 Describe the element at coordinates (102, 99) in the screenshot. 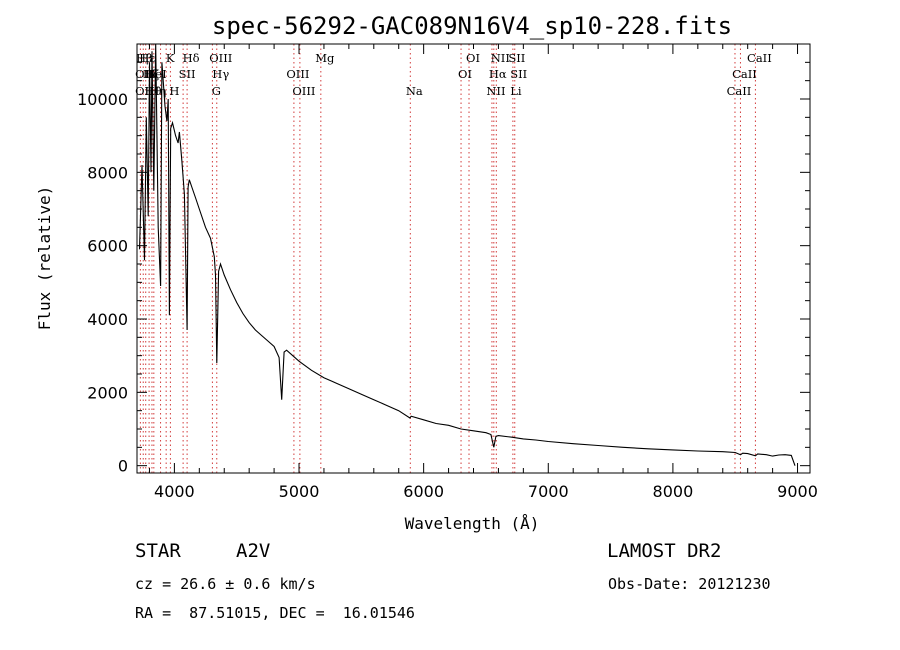

I see `y-tick-label: 10000` at that location.